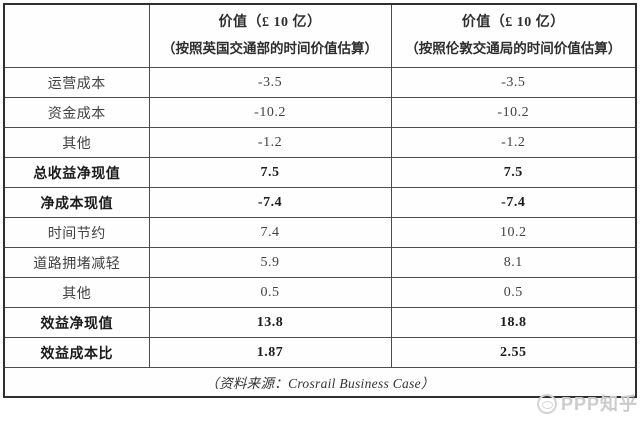  Describe the element at coordinates (513, 202) in the screenshot. I see `row-value-tfl: -7.4` at that location.